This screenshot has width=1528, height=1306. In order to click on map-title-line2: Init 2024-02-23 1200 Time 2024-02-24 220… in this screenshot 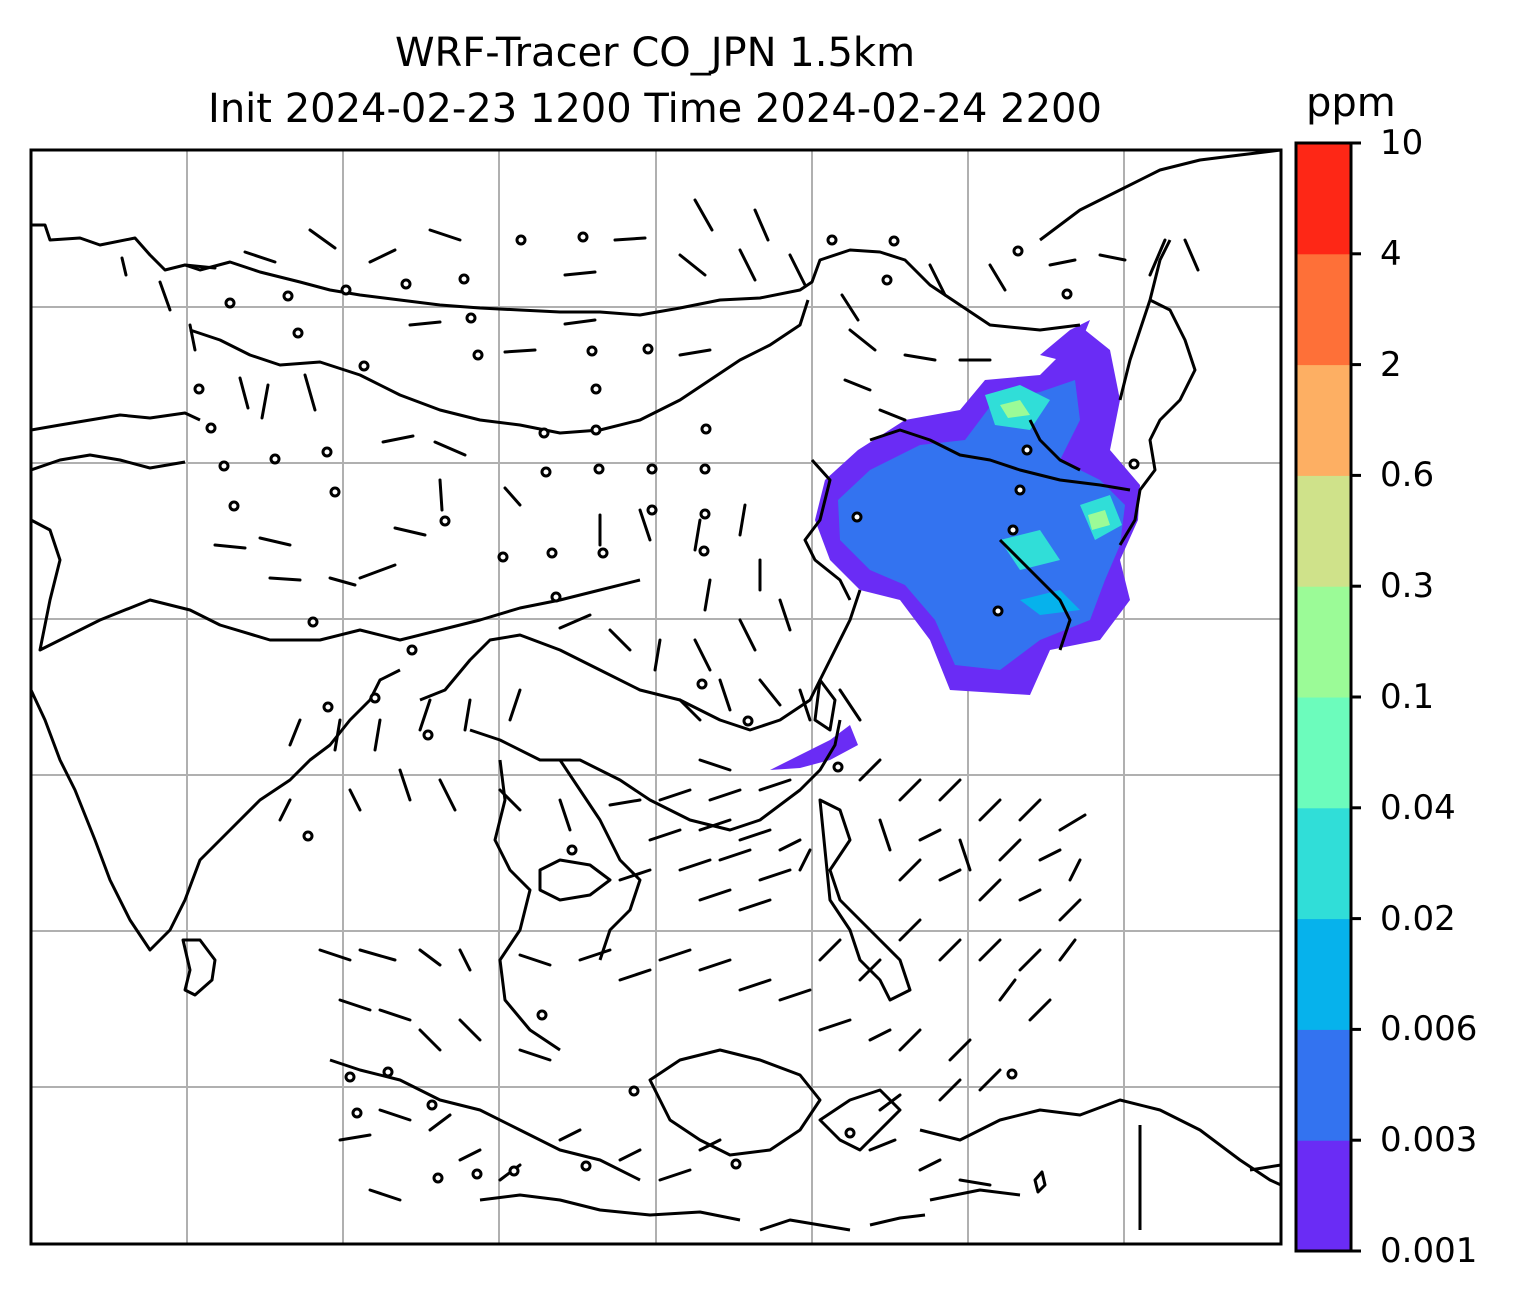, I will do `click(655, 109)`.